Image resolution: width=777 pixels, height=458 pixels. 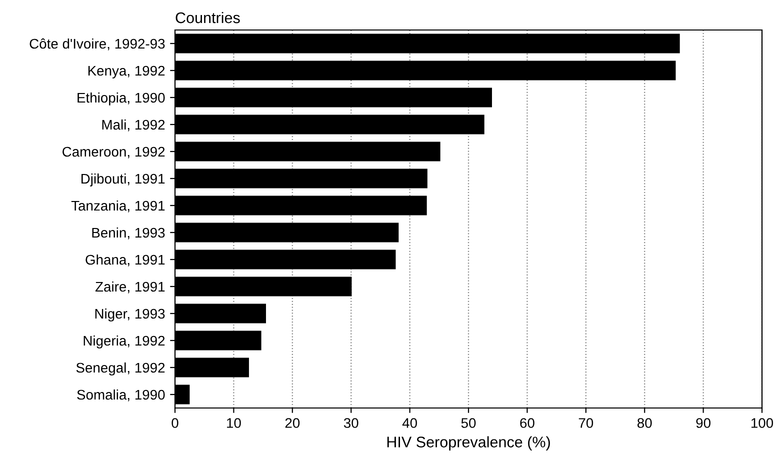 What do you see at coordinates (125, 260) in the screenshot?
I see `y-tick-label: Ghana, 1991` at bounding box center [125, 260].